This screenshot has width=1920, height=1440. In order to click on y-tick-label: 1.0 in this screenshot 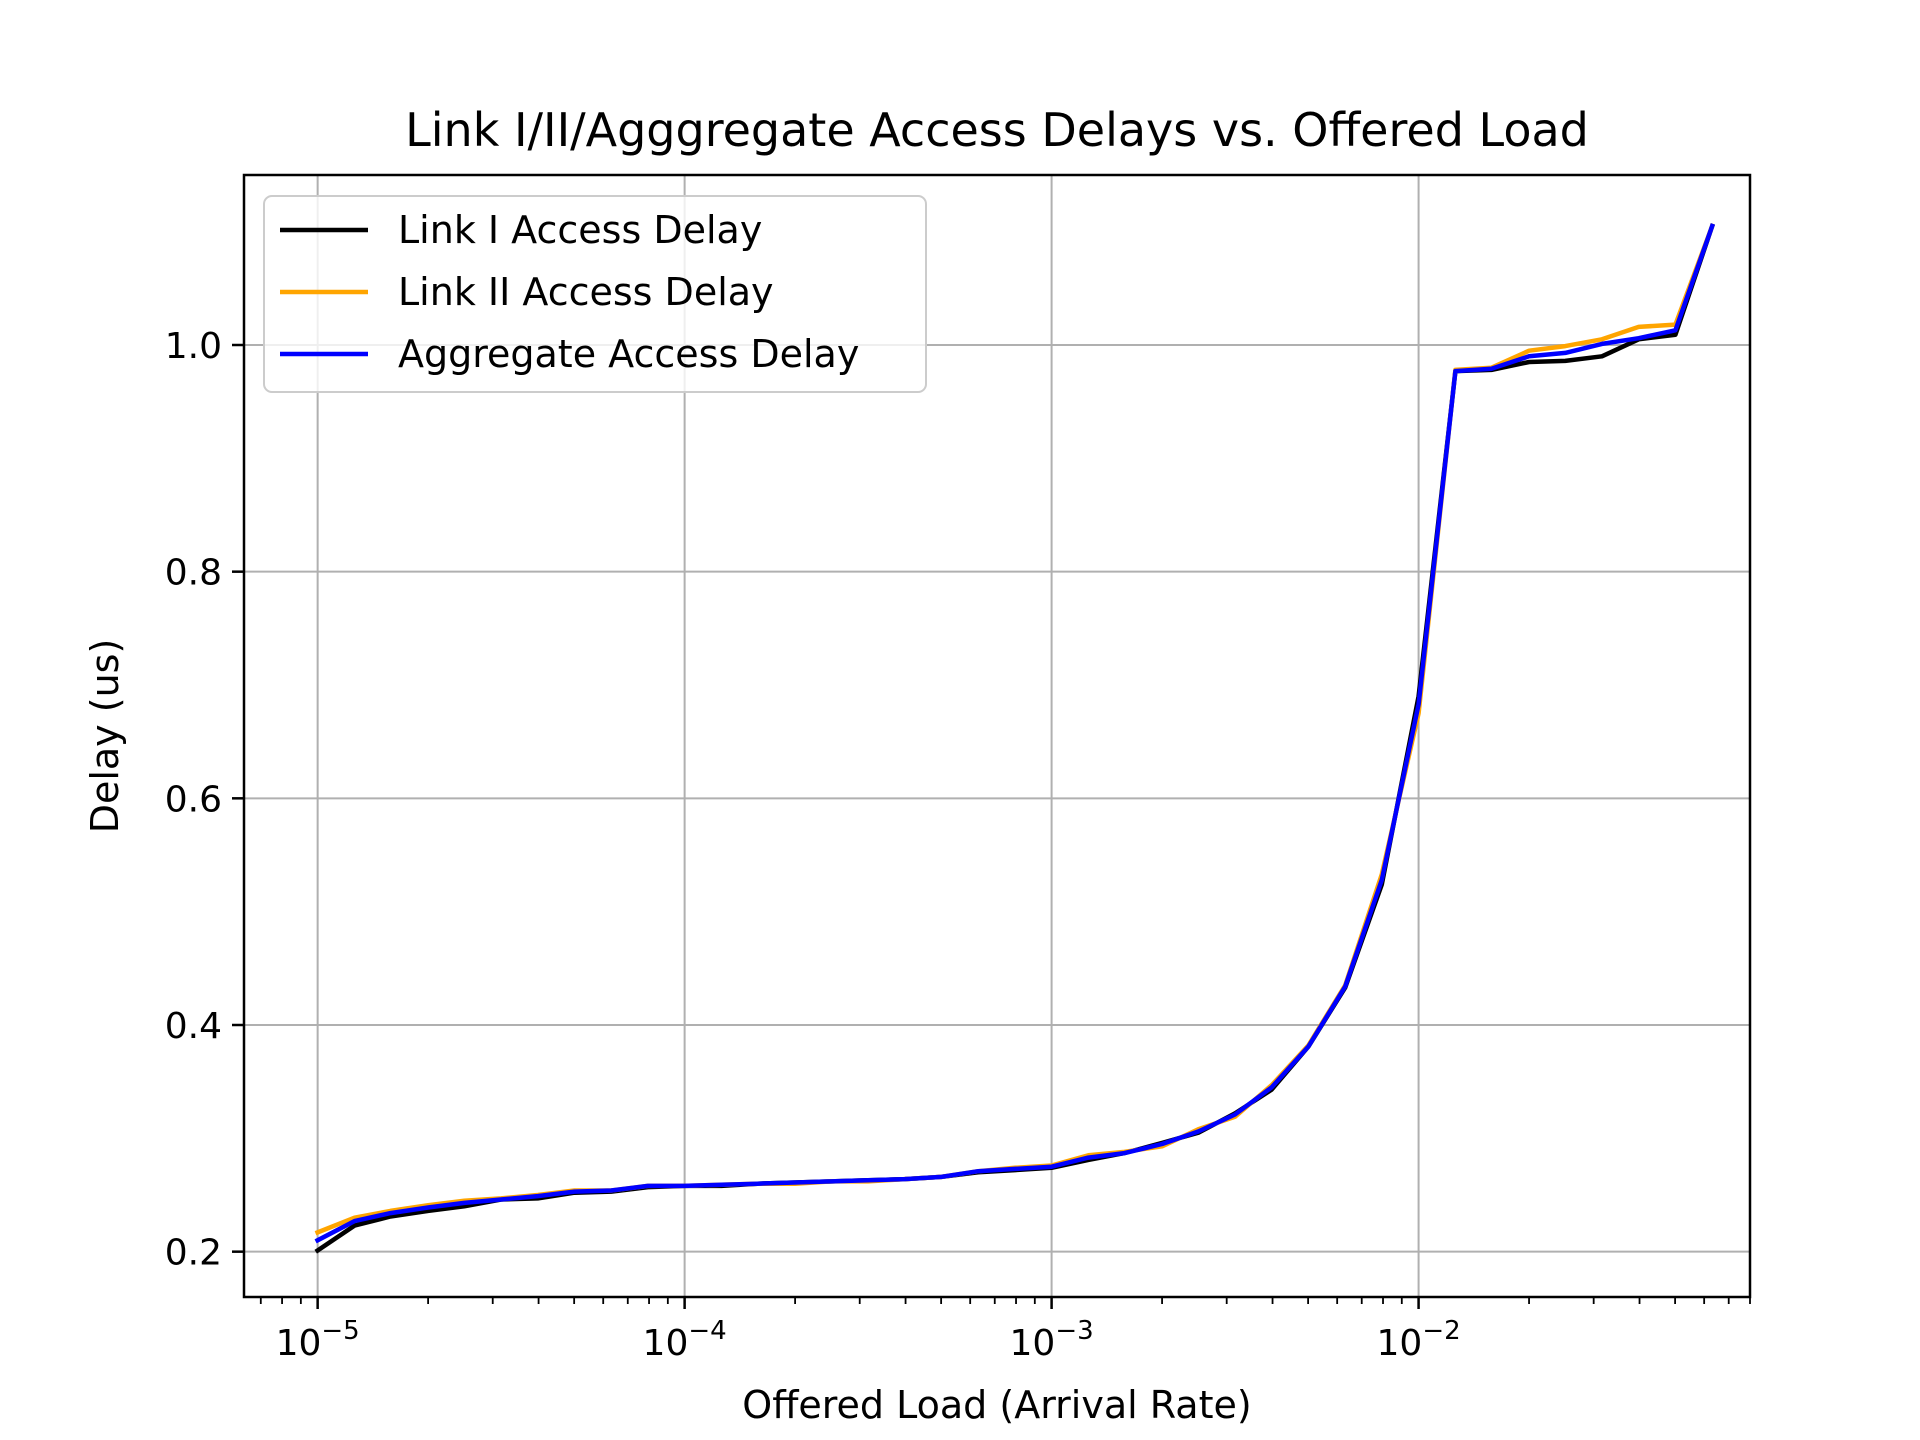, I will do `click(193, 346)`.